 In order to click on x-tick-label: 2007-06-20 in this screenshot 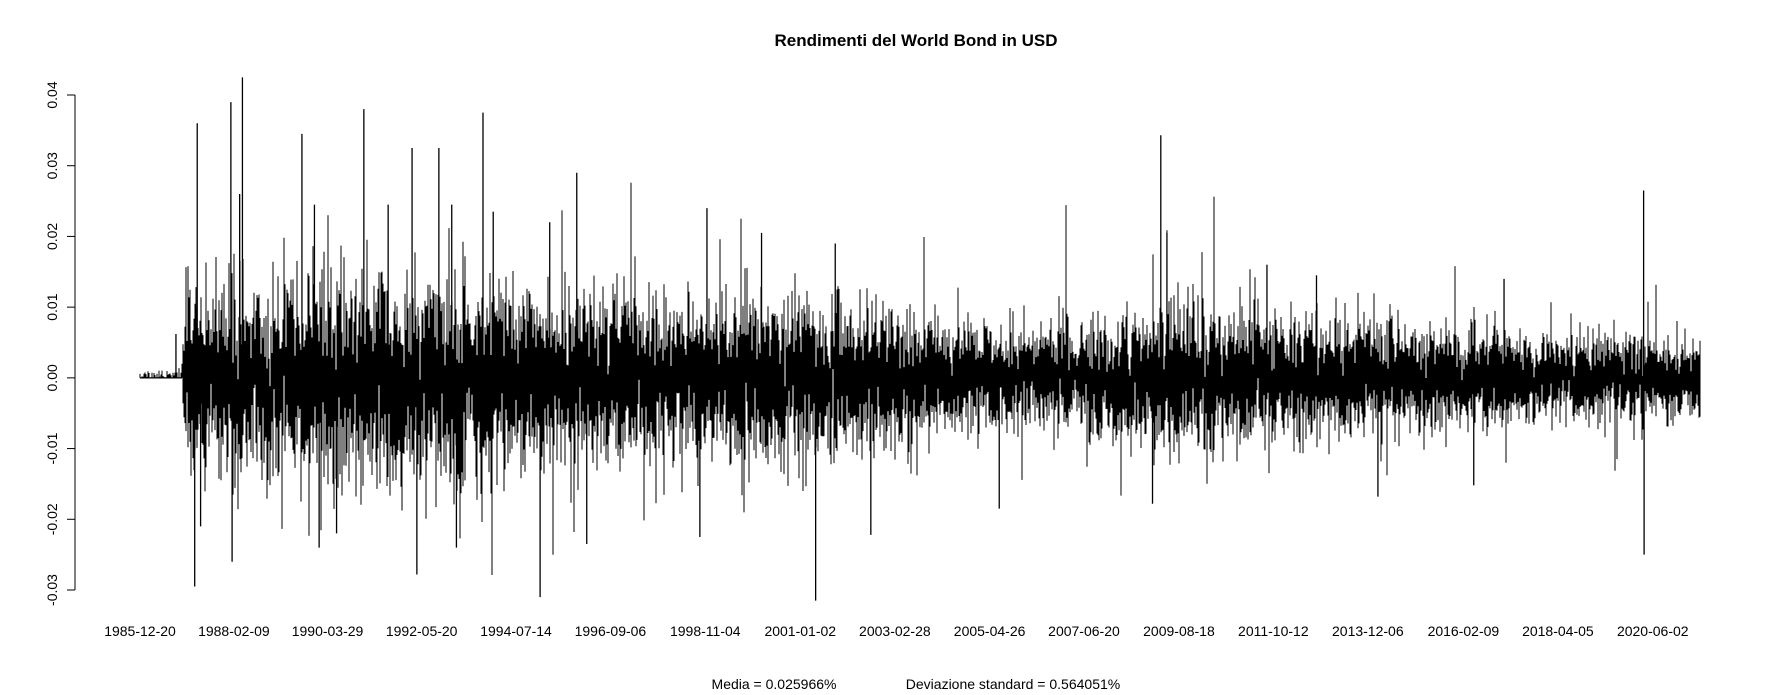, I will do `click(1084, 631)`.